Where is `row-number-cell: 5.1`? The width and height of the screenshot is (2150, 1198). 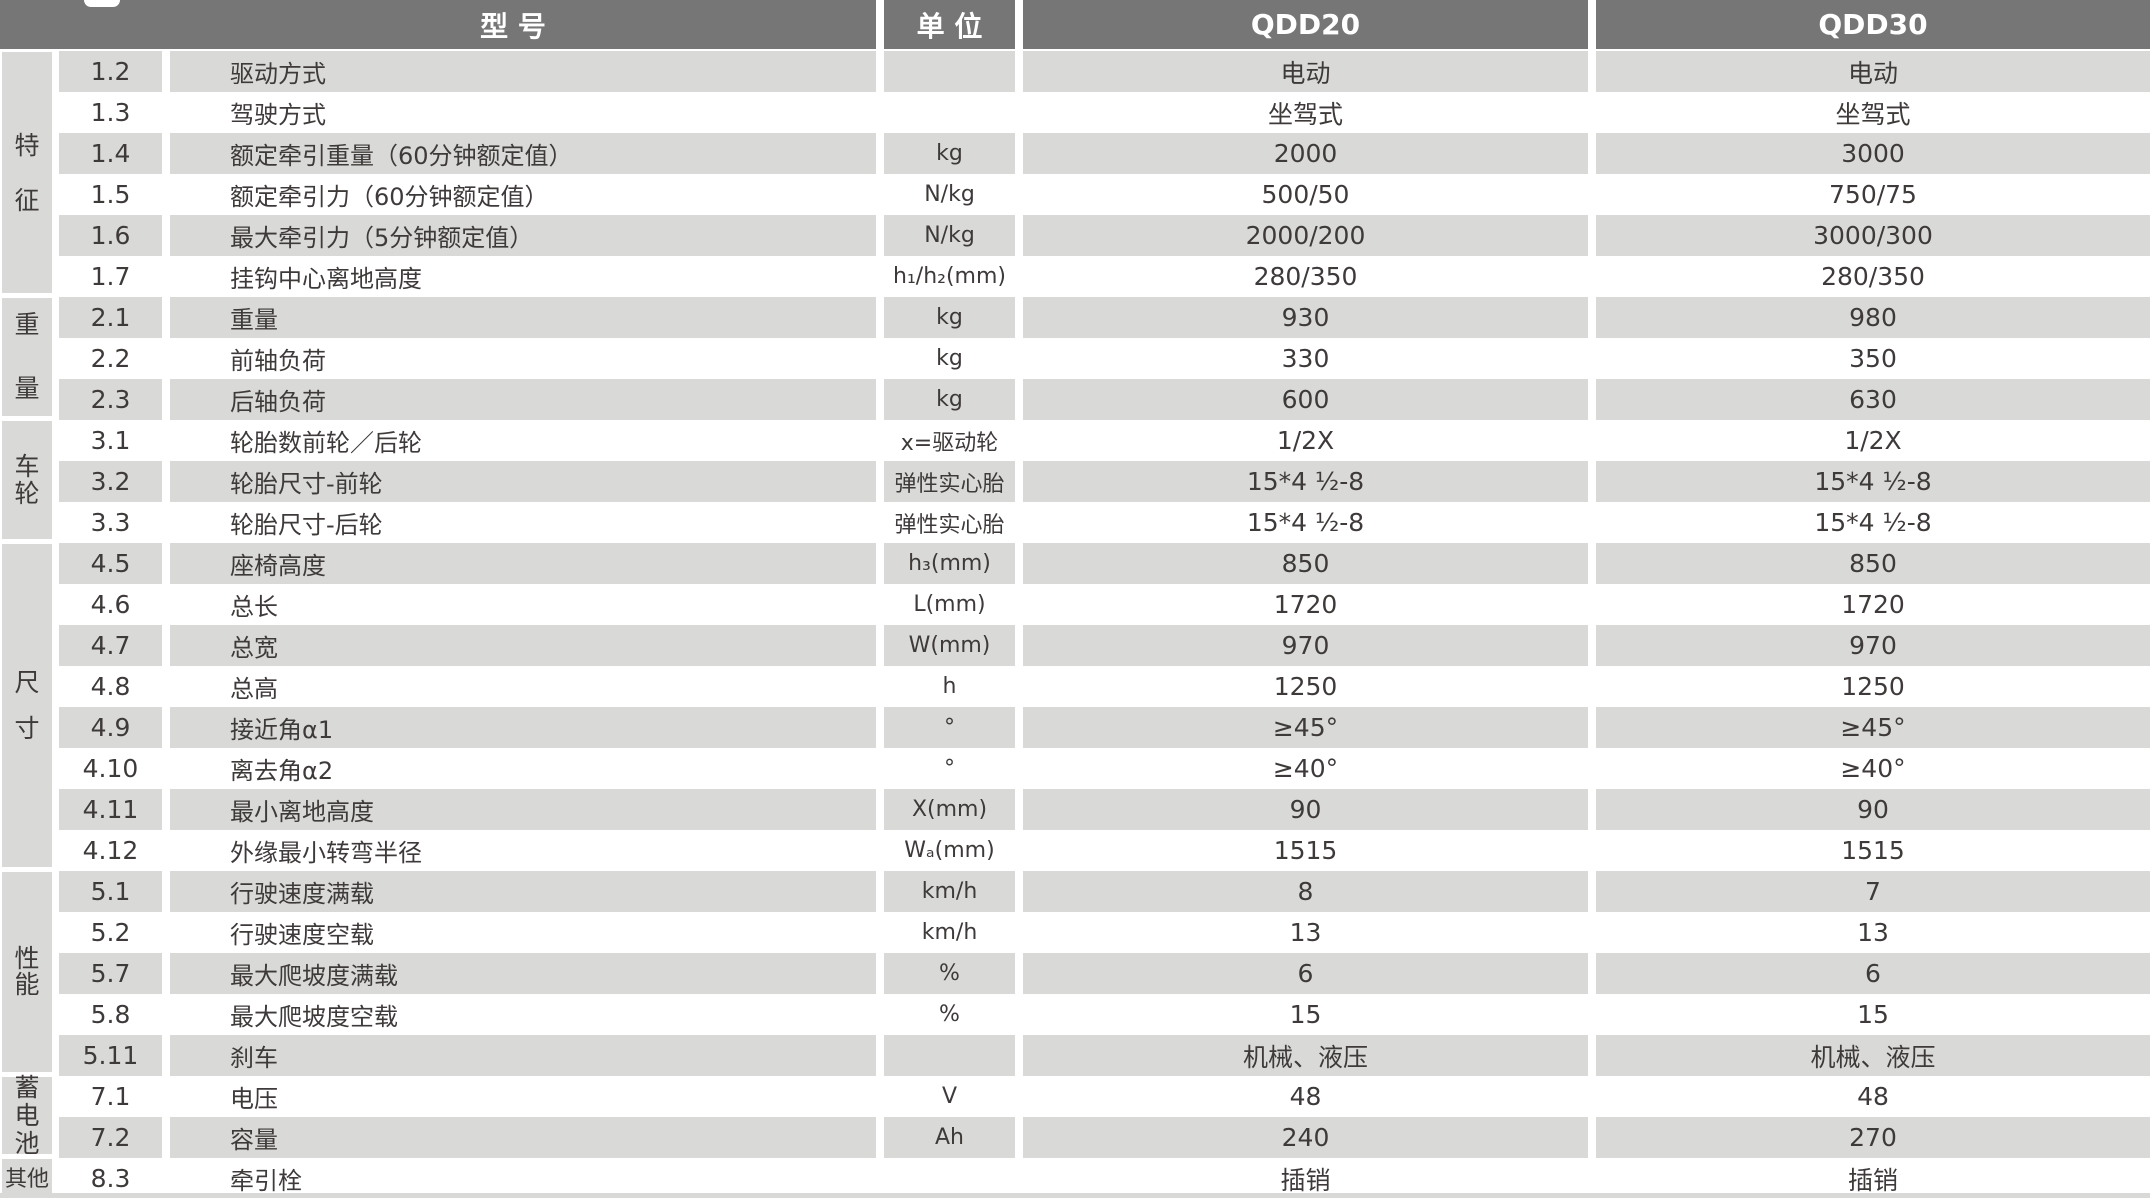
row-number-cell: 5.1 is located at coordinates (110, 891).